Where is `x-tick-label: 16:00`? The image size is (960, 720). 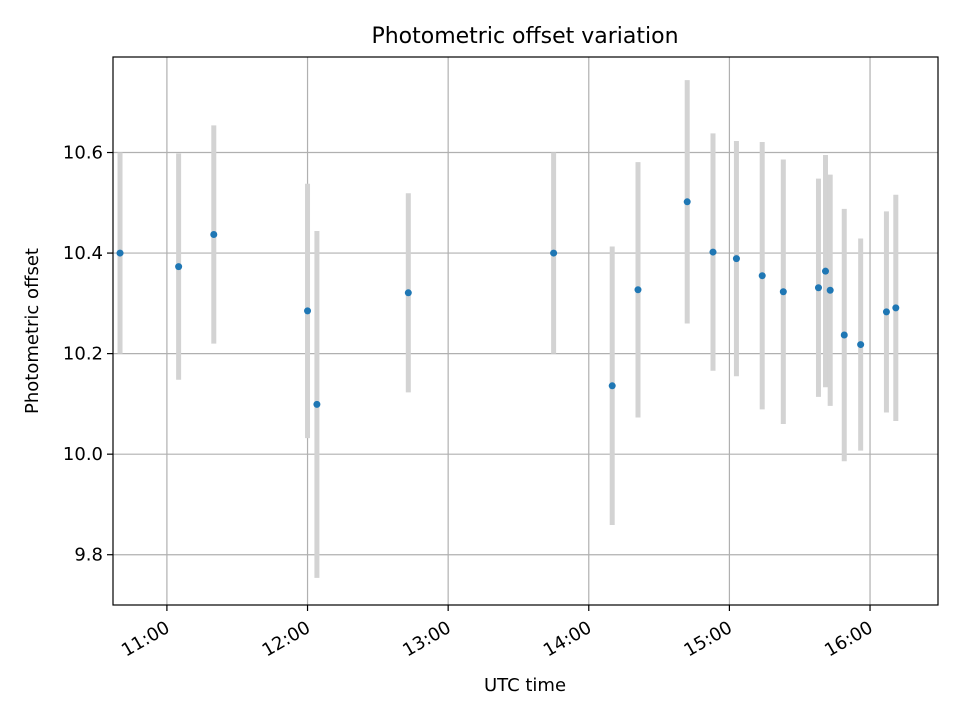 x-tick-label: 16:00 is located at coordinates (848, 639).